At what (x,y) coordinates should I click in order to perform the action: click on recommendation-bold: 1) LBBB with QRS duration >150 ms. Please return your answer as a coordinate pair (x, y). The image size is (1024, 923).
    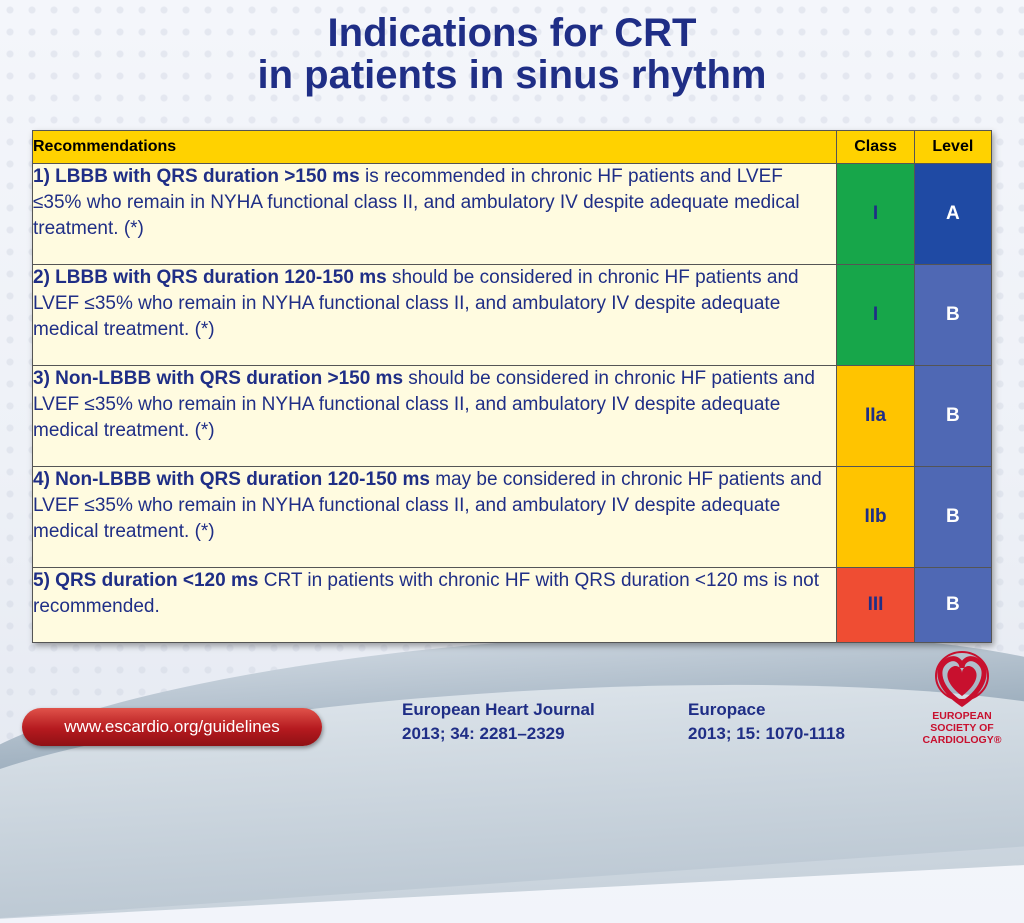
    Looking at the image, I should click on (196, 176).